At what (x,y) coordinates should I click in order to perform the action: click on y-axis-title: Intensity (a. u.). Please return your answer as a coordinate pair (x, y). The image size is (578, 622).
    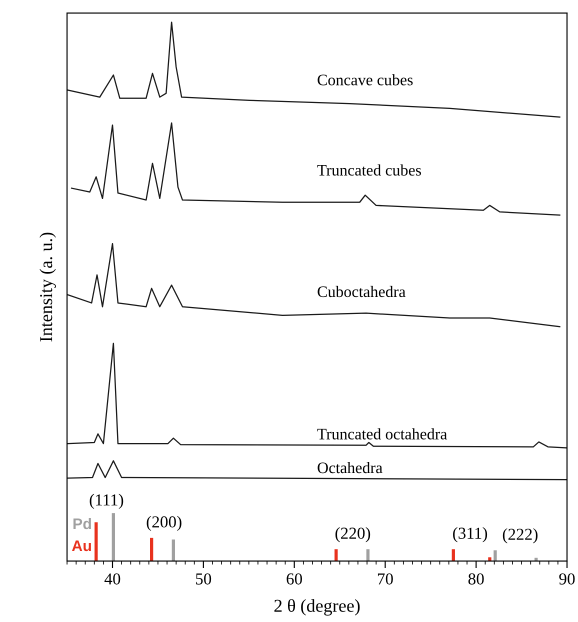
    Looking at the image, I should click on (48, 287).